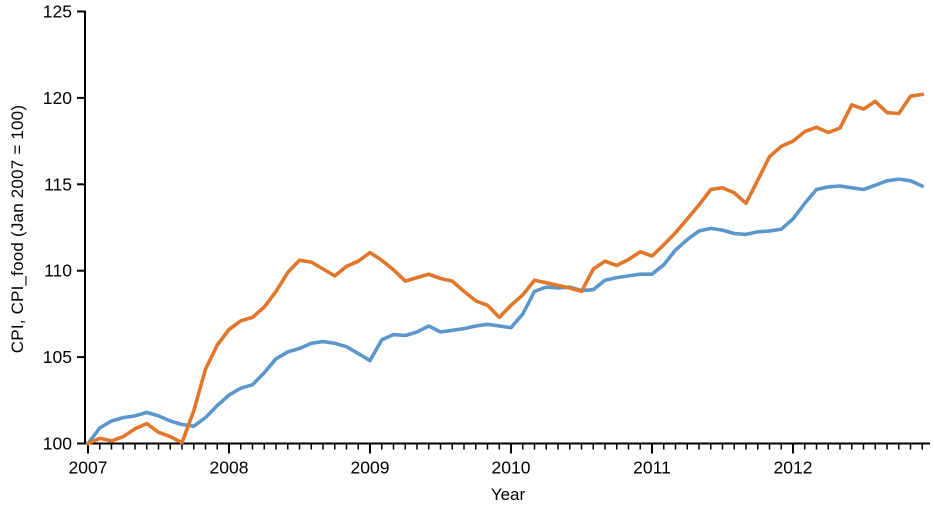 This screenshot has height=511, width=934. I want to click on x-tick-label: 2009, so click(370, 468).